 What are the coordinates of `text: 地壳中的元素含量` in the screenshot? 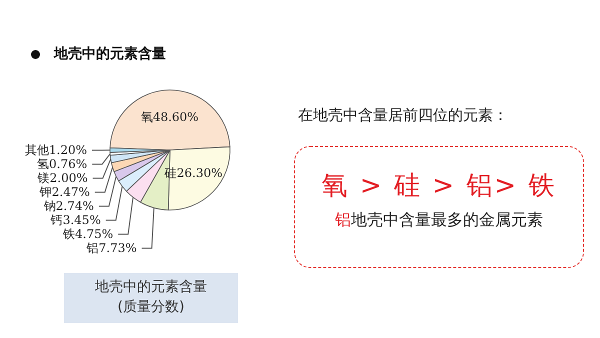 It's located at (151, 287).